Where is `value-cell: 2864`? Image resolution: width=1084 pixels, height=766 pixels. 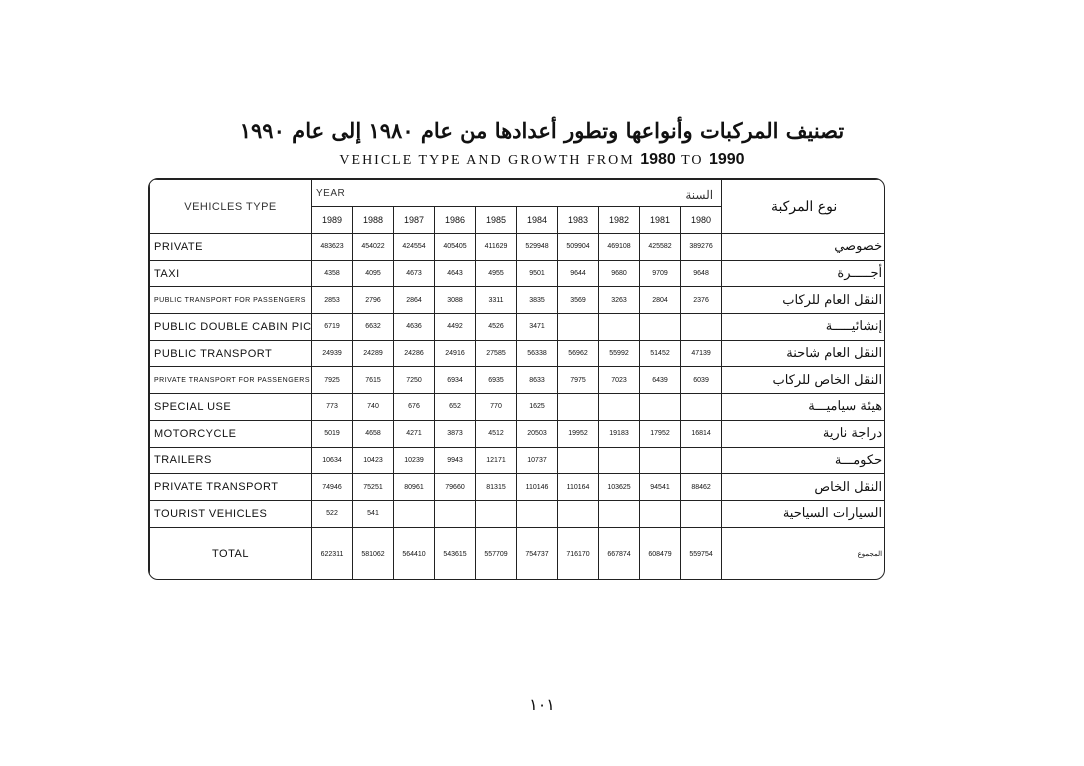 value-cell: 2864 is located at coordinates (414, 300).